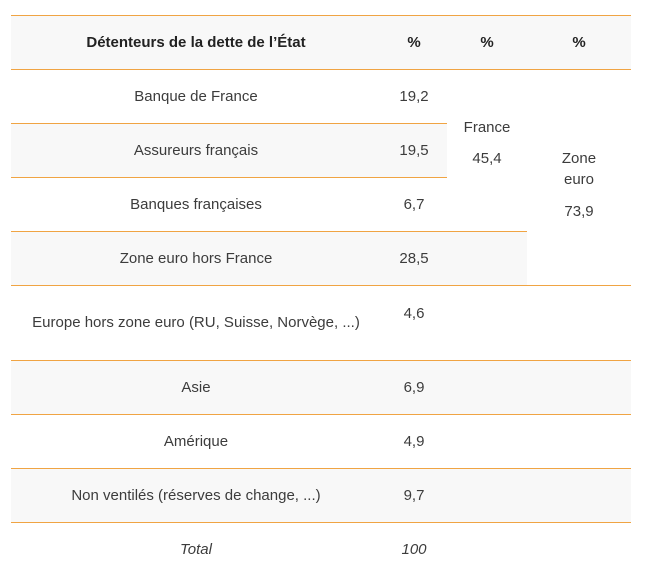 Image resolution: width=656 pixels, height=586 pixels. I want to click on row-bg-zone-euro-hors-france, so click(269, 258).